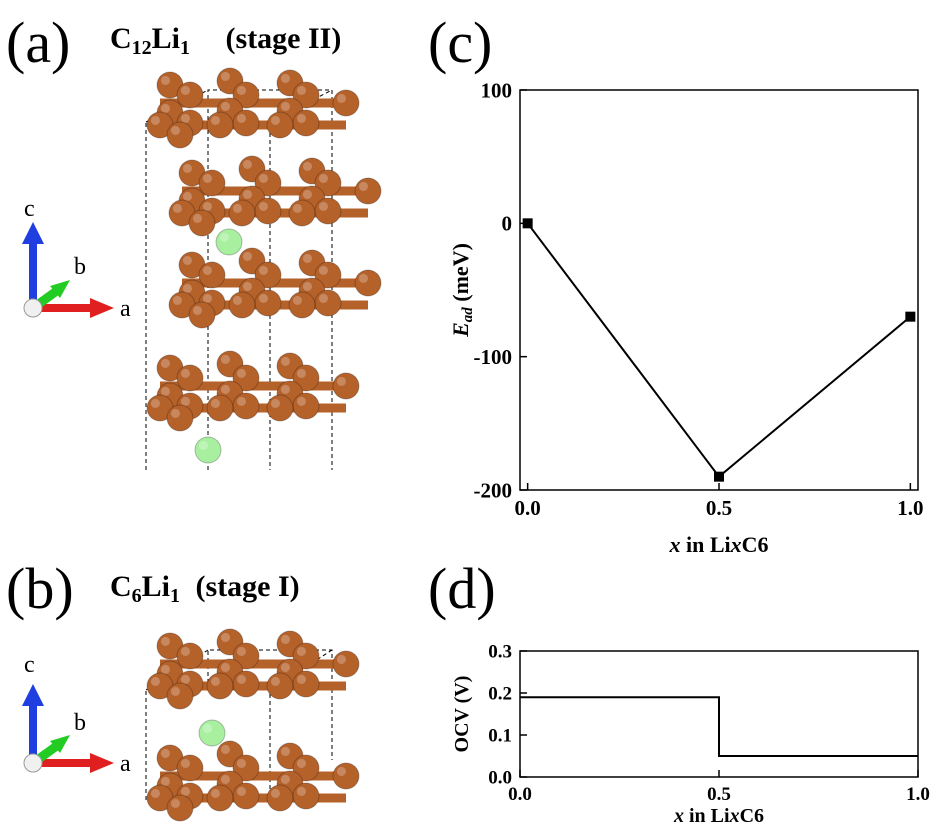 Image resolution: width=940 pixels, height=830 pixels. Describe the element at coordinates (460, 42) in the screenshot. I see `panel-label-c: (c)` at that location.